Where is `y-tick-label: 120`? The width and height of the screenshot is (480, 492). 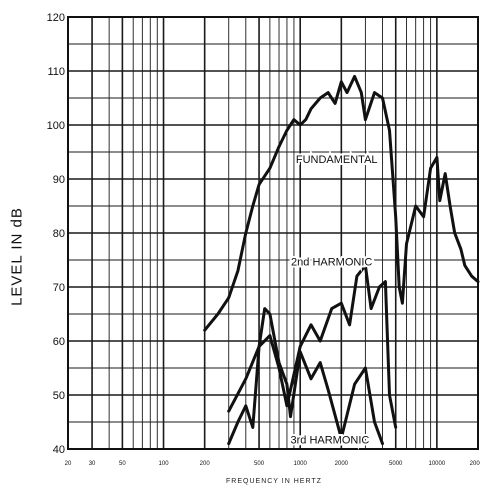 y-tick-label: 120 is located at coordinates (56, 18).